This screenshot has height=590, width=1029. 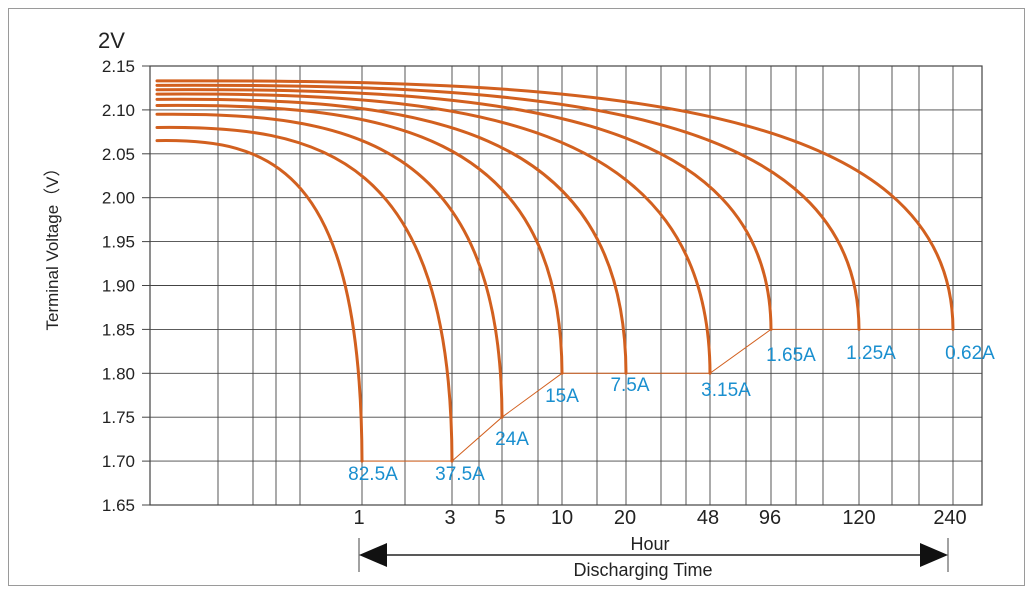 I want to click on curve-label: 1.65A, so click(x=791, y=355).